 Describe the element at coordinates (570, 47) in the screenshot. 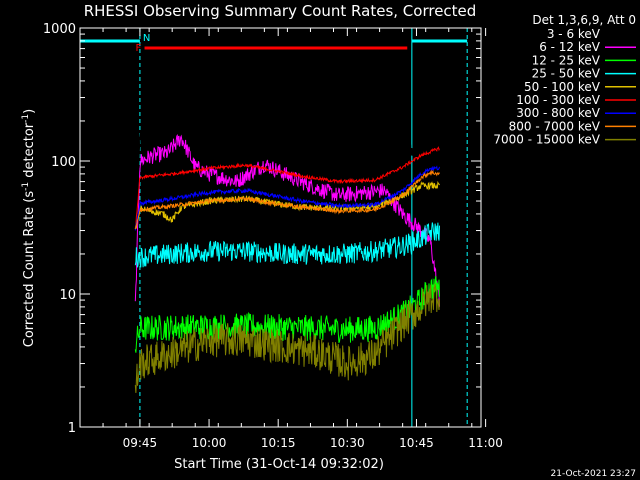

I see `legend-label-1: 6 - 12 keV` at that location.